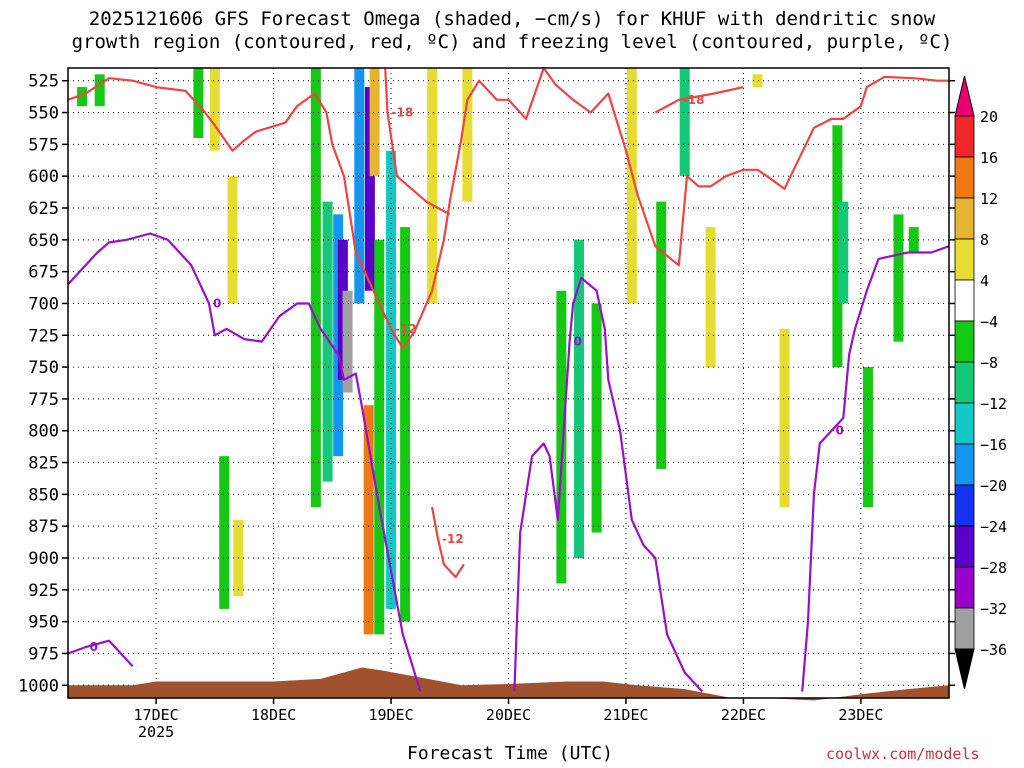 The image size is (1024, 768). Describe the element at coordinates (993, 568) in the screenshot. I see `colorbar-label-11: −28` at that location.